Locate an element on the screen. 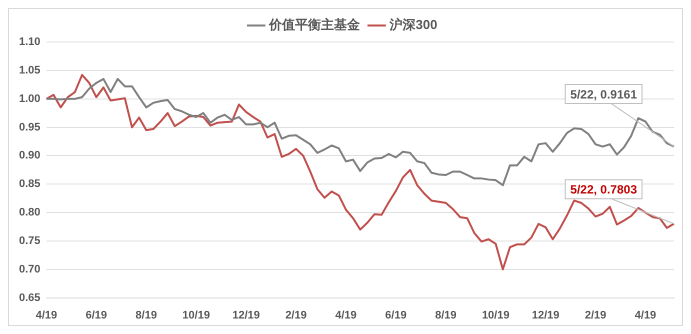  y-tick-label: 1.00 is located at coordinates (29, 98).